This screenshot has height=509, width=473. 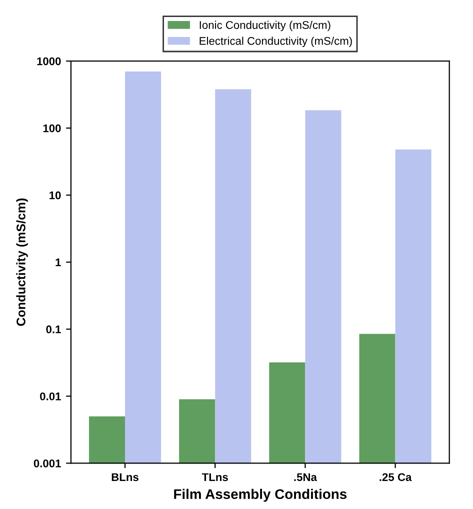 I want to click on x-axis-title: Film Assembly Conditions, so click(x=260, y=495).